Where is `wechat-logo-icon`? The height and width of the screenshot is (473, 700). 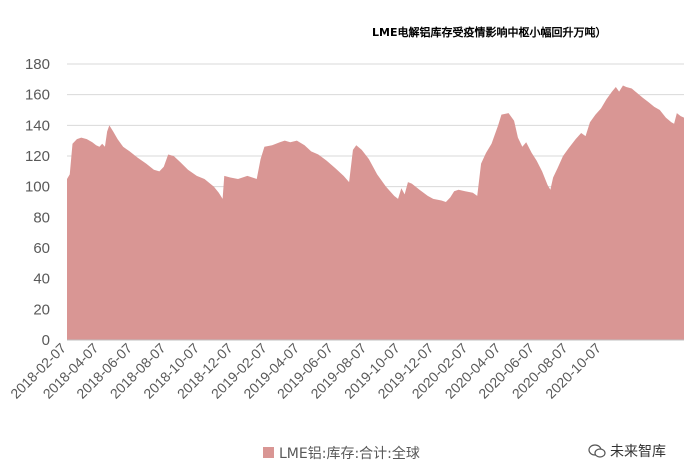
wechat-logo-icon is located at coordinates (597, 451).